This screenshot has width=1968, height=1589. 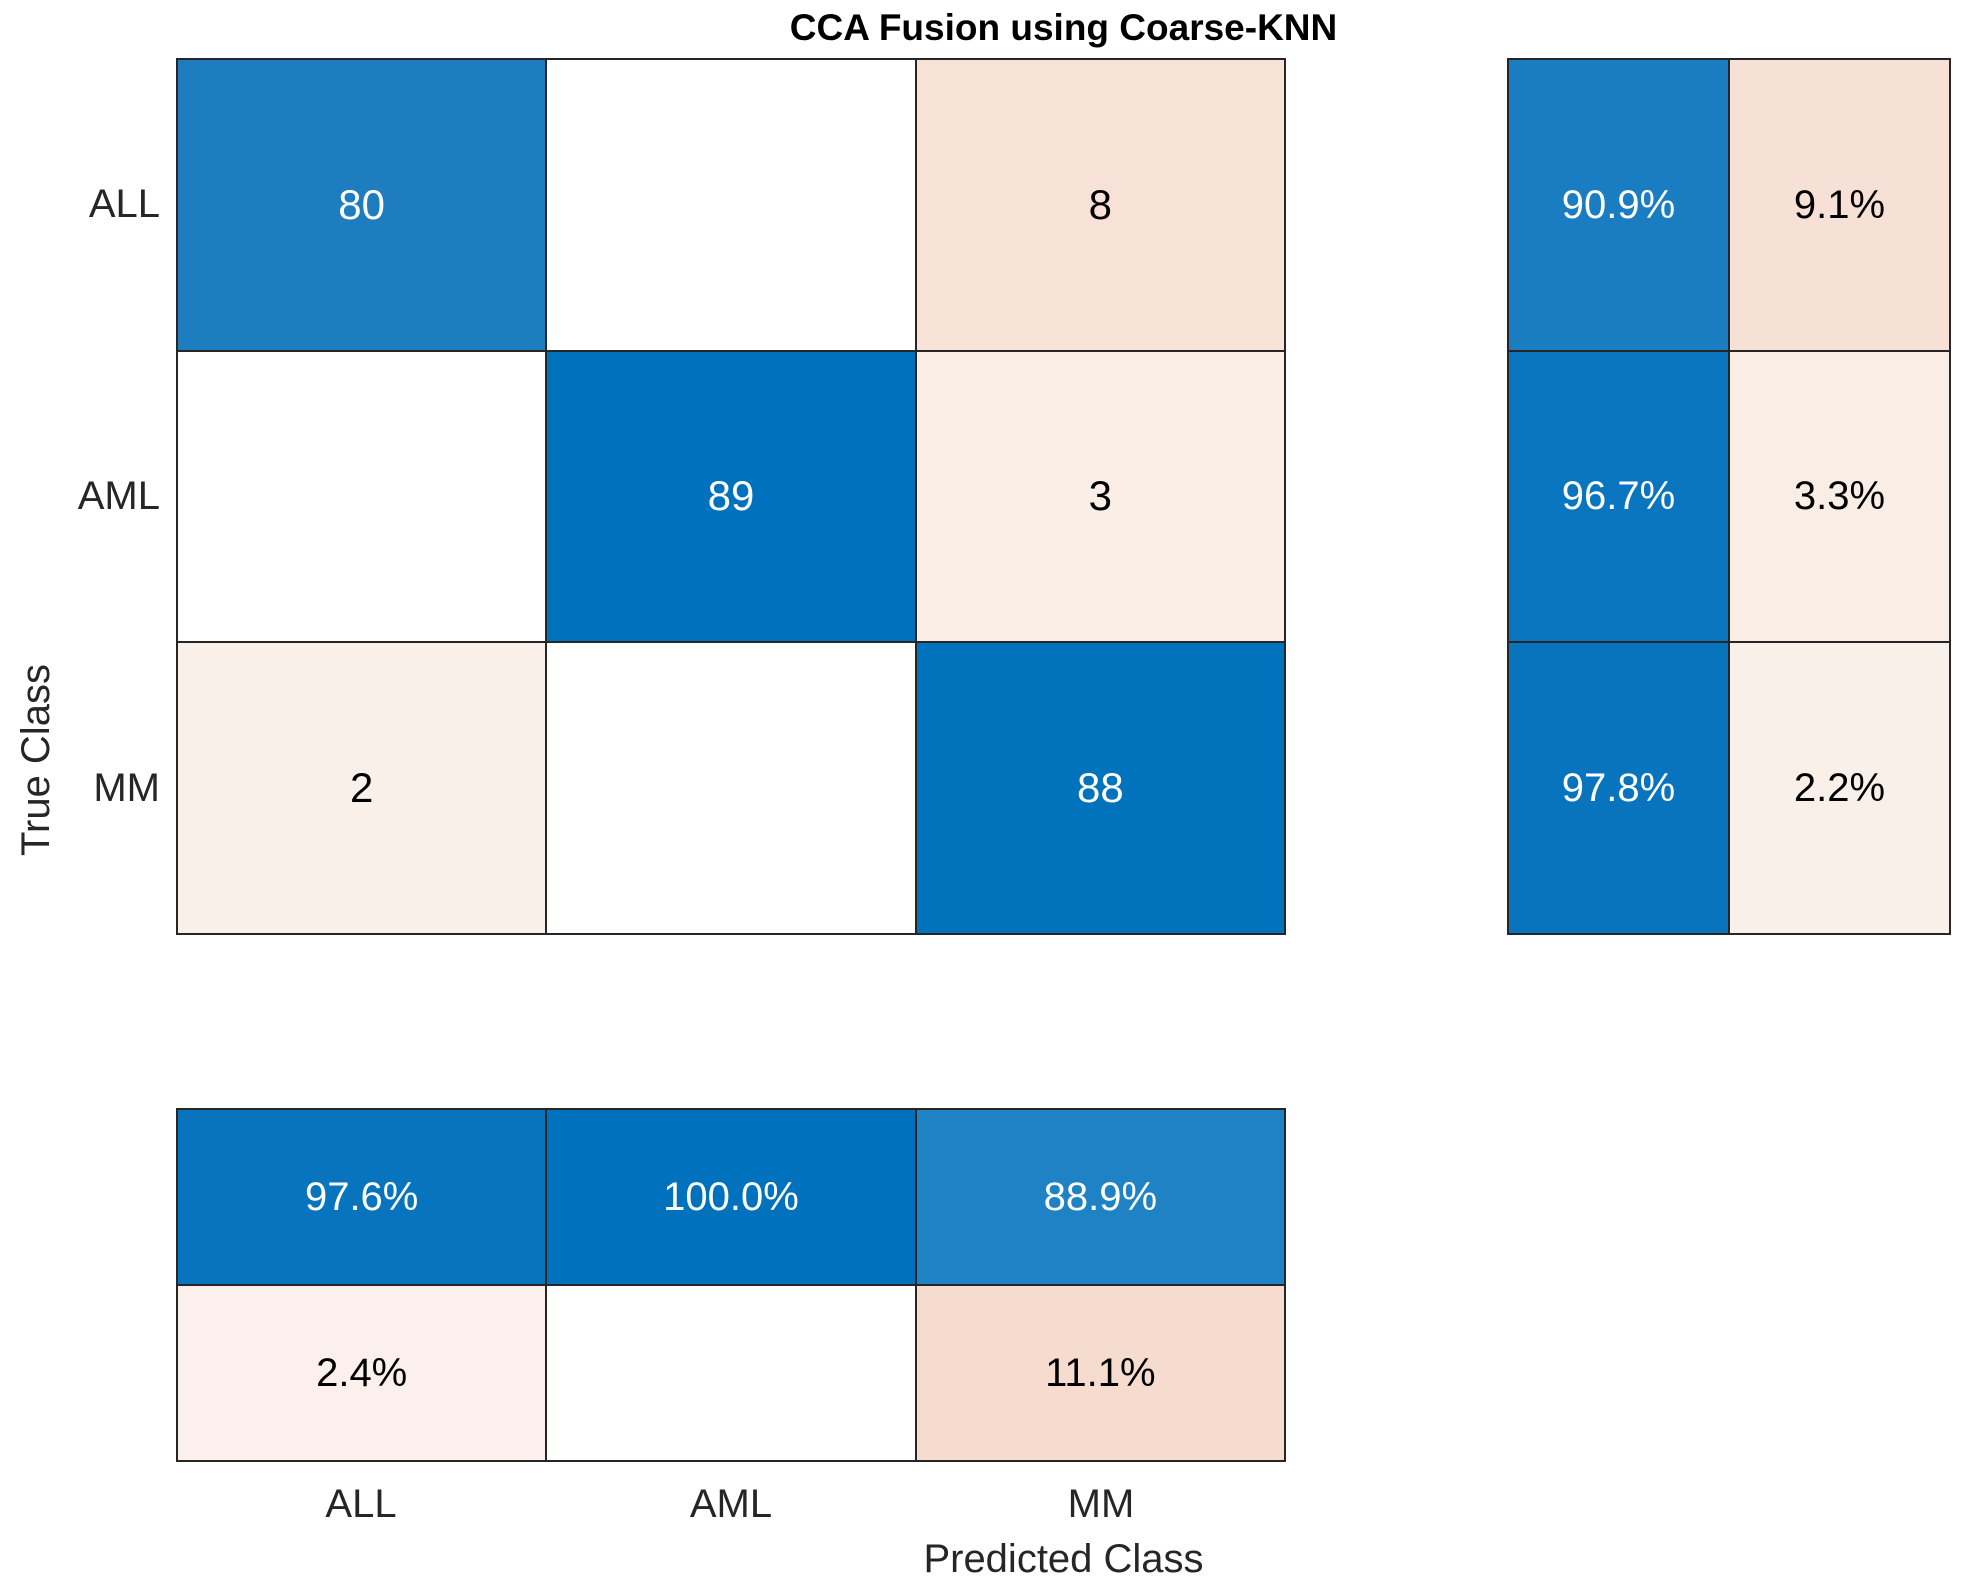 I want to click on row-summary-ALL-incorrect: 9.1%, so click(x=1839, y=205).